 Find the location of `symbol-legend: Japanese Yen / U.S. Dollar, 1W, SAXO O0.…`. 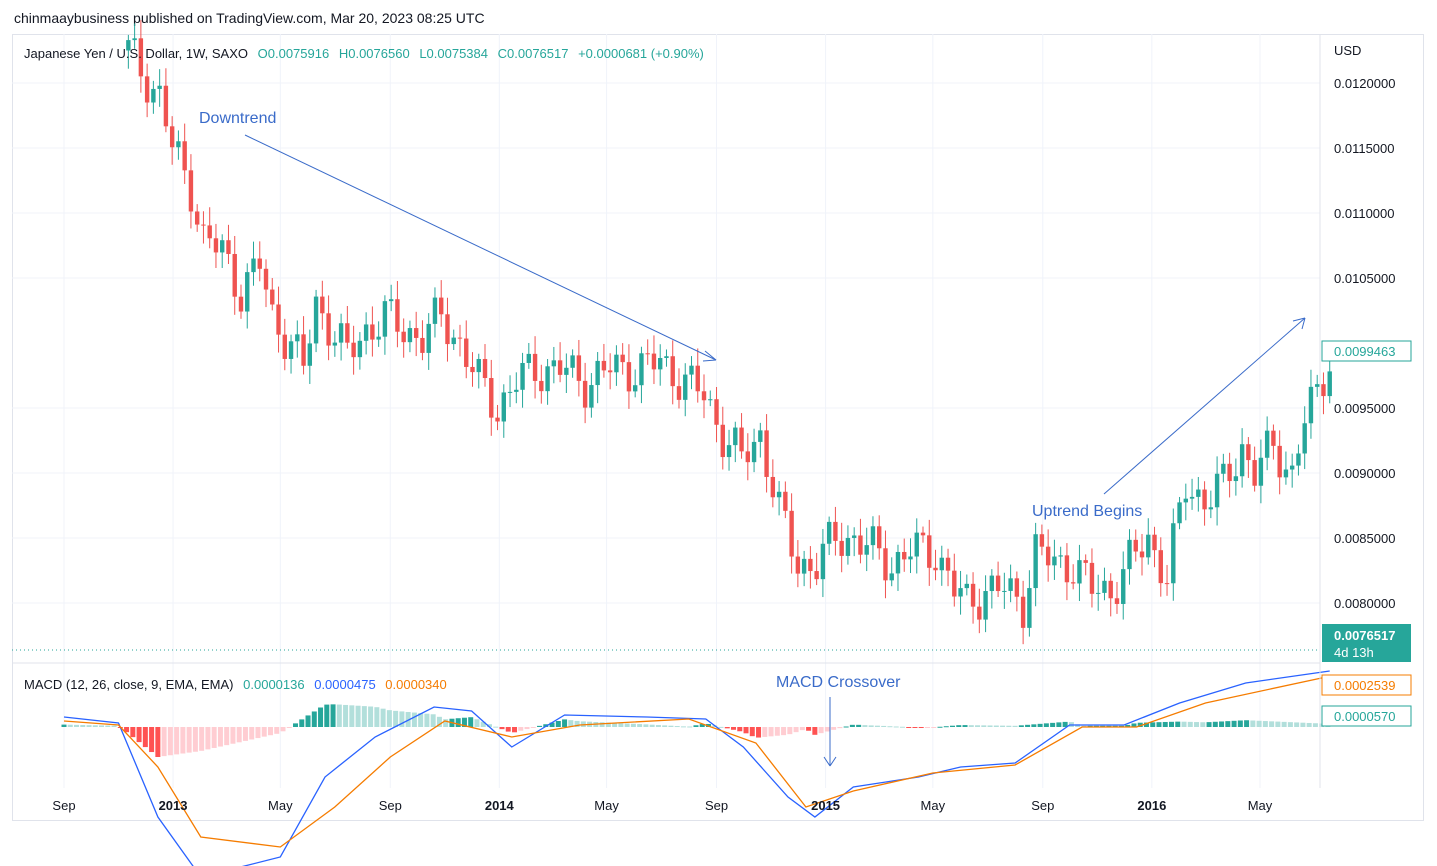

symbol-legend: Japanese Yen / U.S. Dollar, 1W, SAXO O0.… is located at coordinates (367, 53).